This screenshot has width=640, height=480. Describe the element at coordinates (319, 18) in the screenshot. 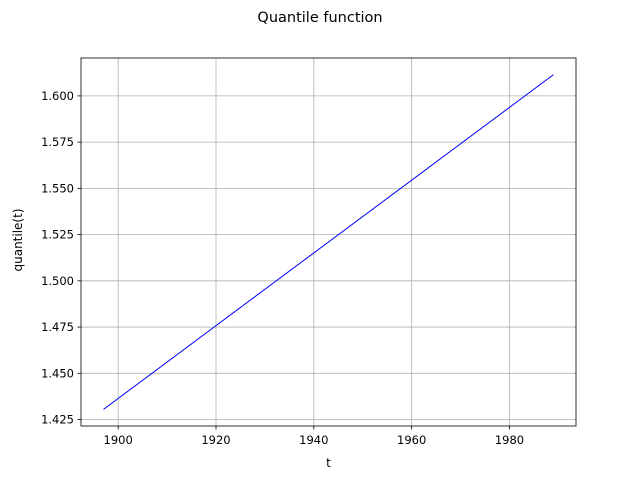

I see `chart-title: Quantile function` at that location.